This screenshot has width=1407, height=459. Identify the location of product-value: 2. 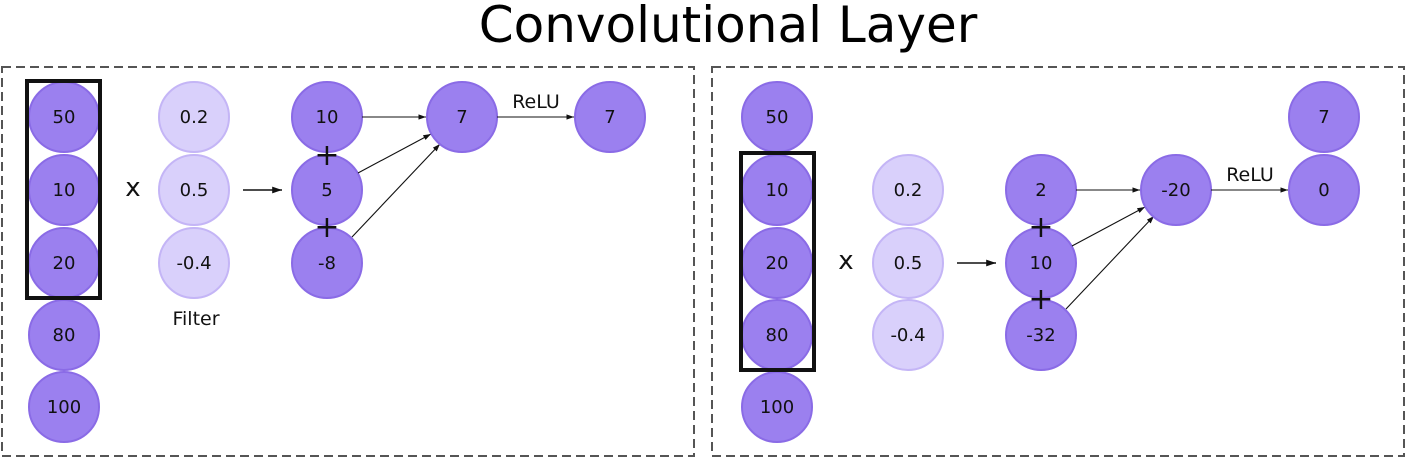
(1040, 190).